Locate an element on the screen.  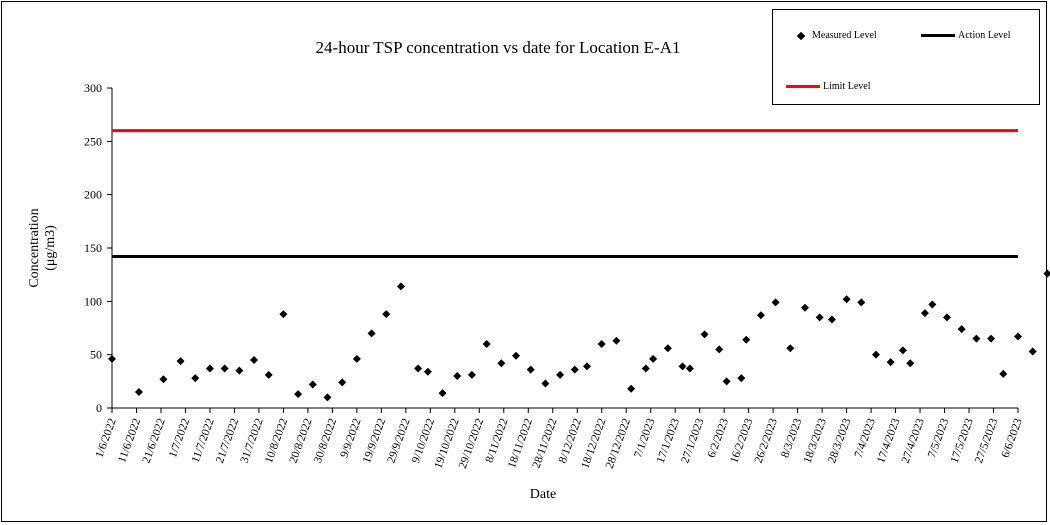
x-tick-label: 18/11/2022 is located at coordinates (520, 443).